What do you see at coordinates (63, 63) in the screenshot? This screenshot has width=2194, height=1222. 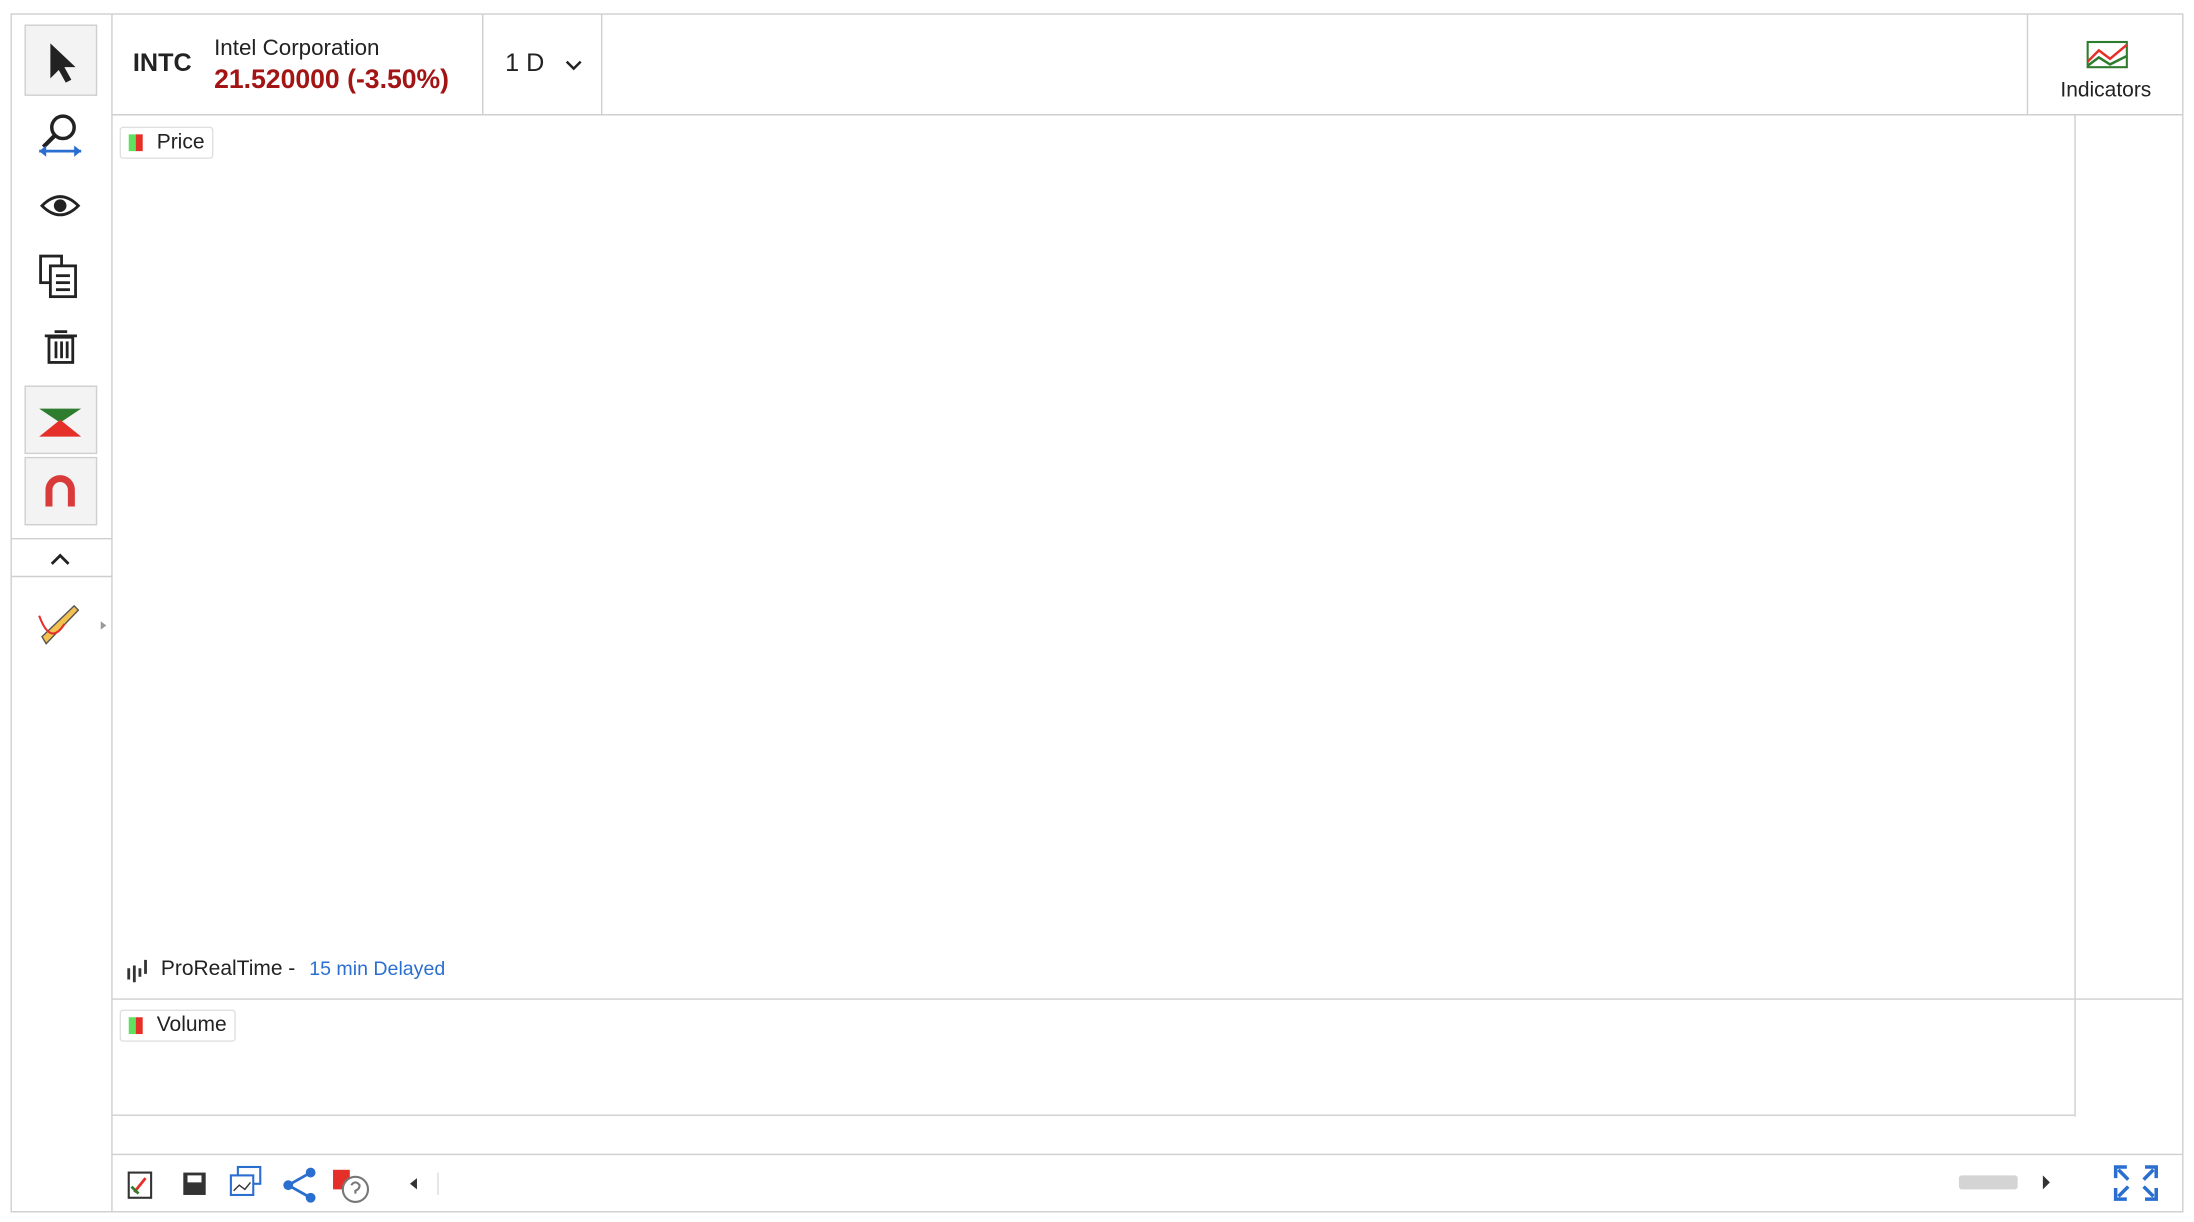 I see `pointer-icon` at bounding box center [63, 63].